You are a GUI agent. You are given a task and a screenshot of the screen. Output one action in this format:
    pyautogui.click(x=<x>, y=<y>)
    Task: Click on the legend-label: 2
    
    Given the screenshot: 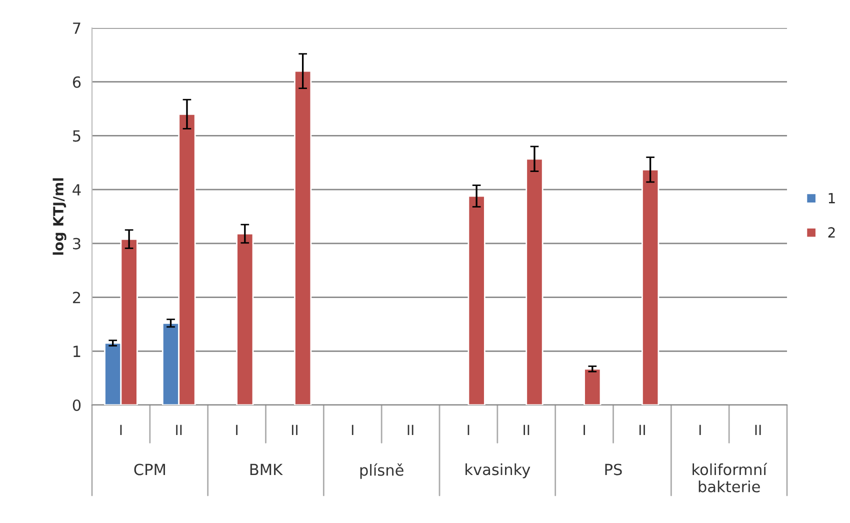 What is the action you would take?
    pyautogui.click(x=831, y=232)
    